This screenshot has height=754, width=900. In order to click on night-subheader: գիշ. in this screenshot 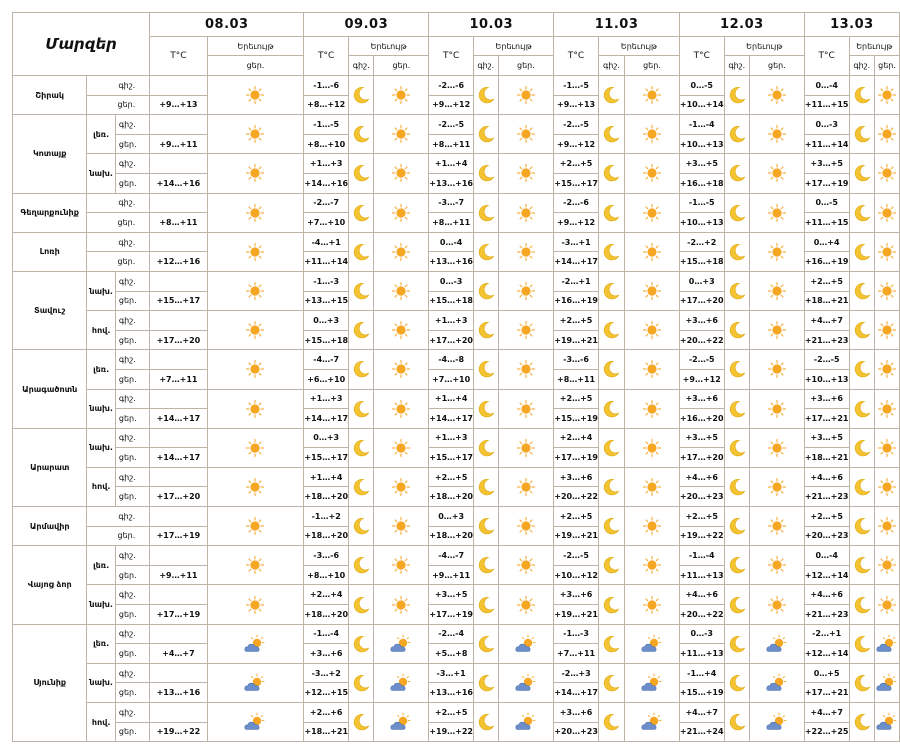, I will do `click(611, 65)`.